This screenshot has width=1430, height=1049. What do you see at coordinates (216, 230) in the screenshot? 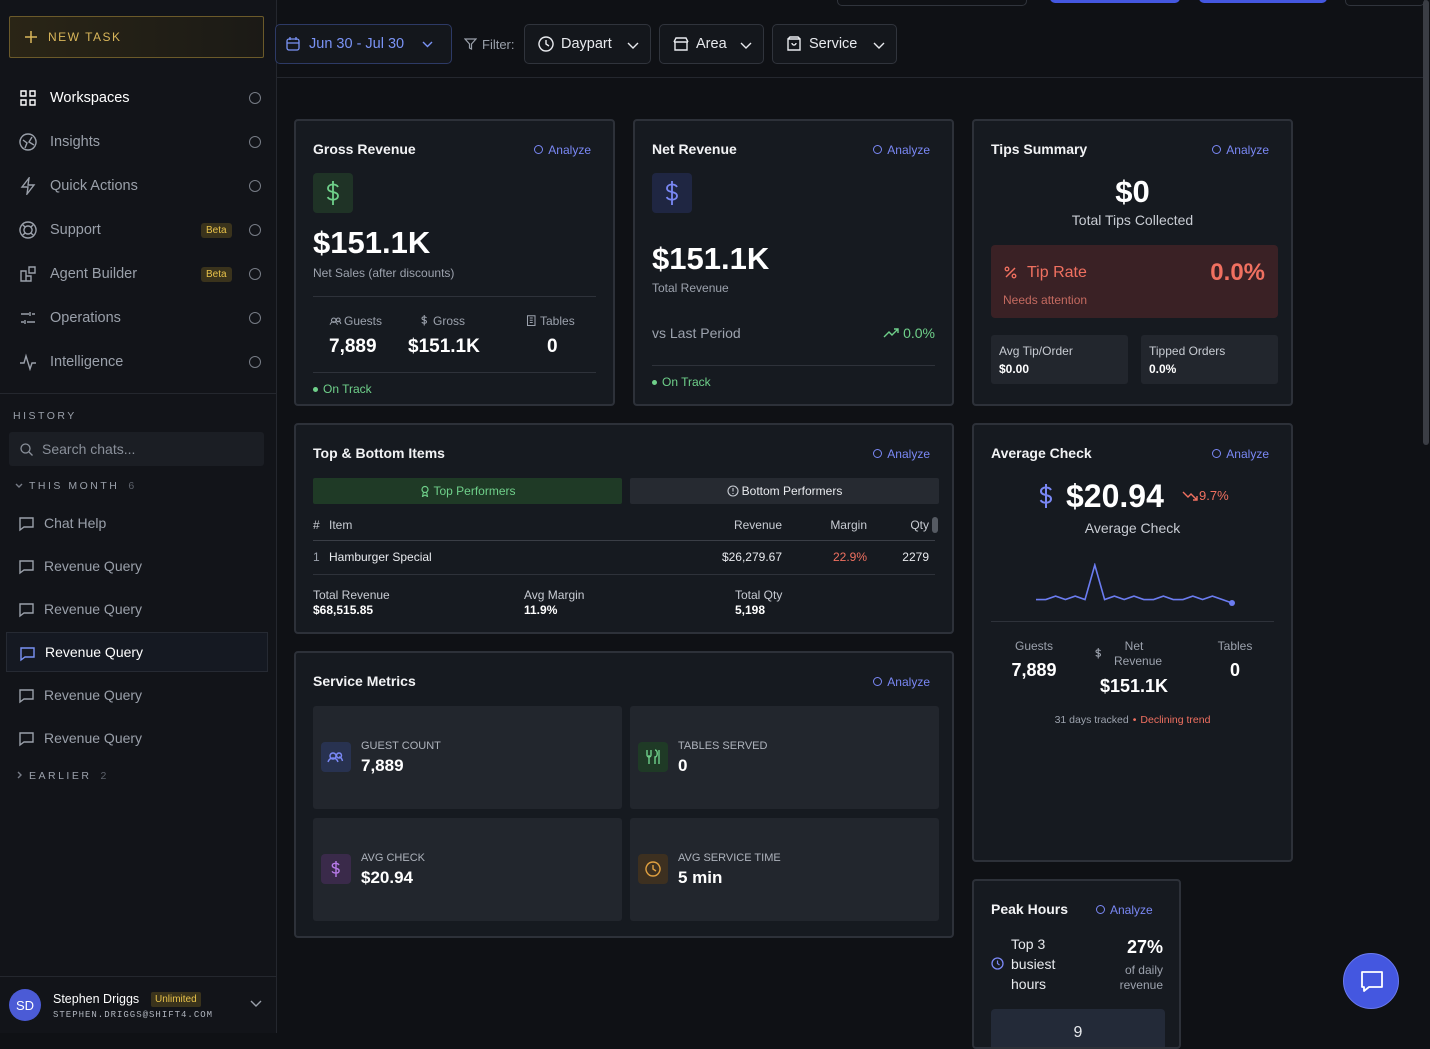
I see `nav-badge: Beta` at bounding box center [216, 230].